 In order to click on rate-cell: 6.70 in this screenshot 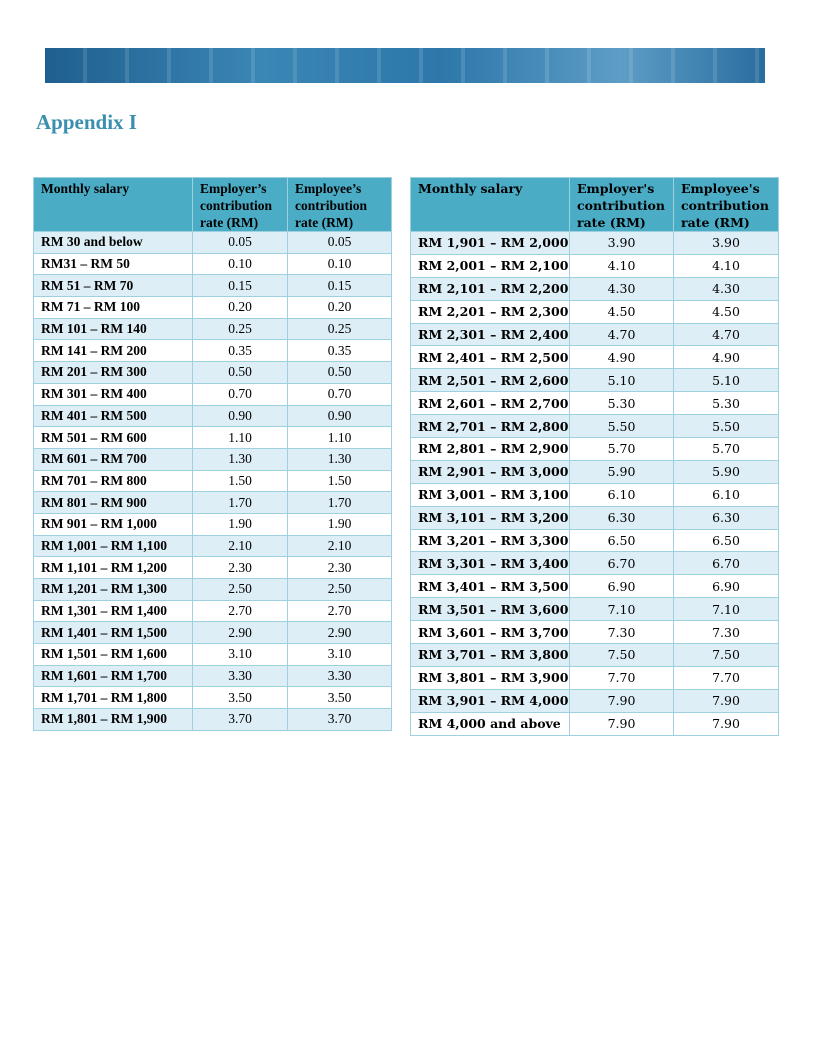, I will do `click(726, 563)`.